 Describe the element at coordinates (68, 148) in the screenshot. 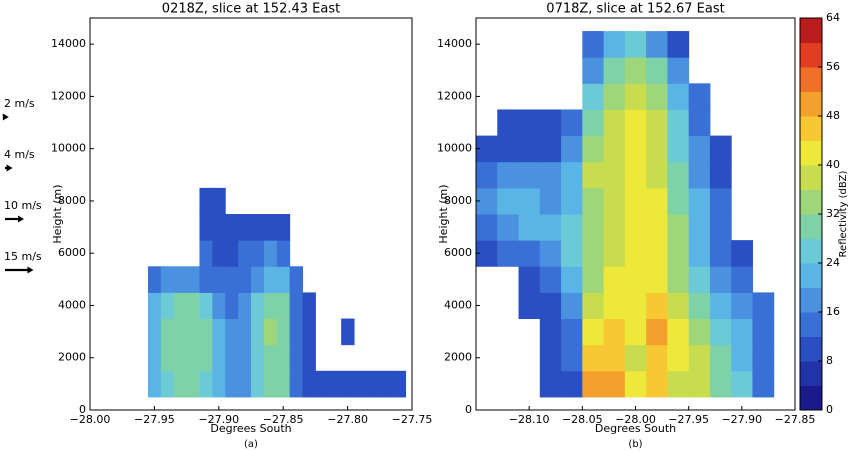

I see `y-tick-label: 10000` at that location.